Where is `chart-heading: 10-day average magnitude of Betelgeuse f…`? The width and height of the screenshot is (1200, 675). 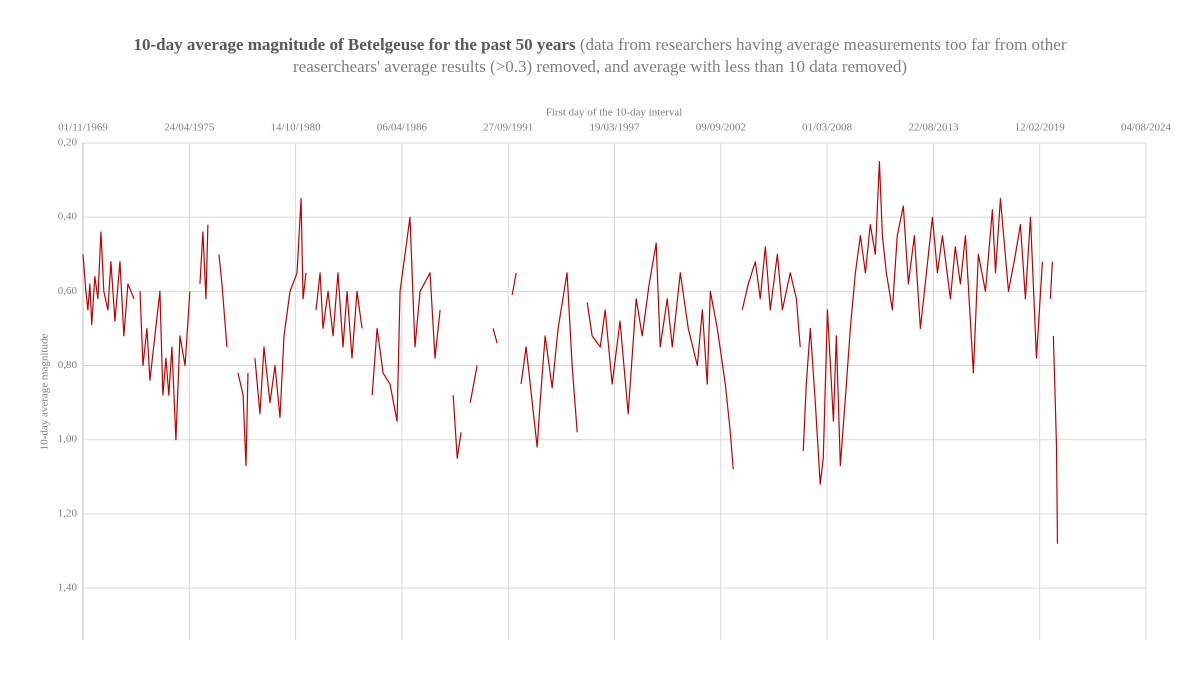
chart-heading: 10-day average magnitude of Betelgeuse f… is located at coordinates (600, 56).